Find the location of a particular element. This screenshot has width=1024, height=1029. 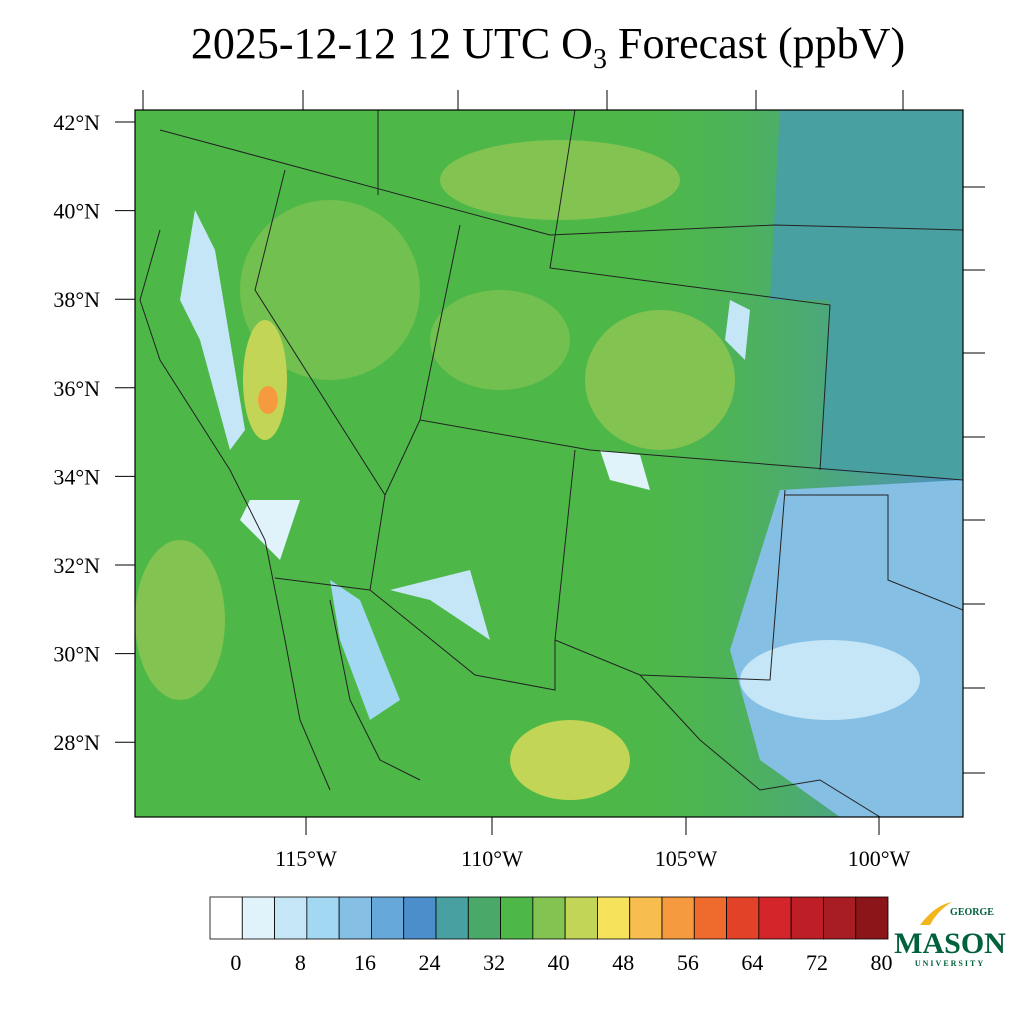

colorbar-label: 56 is located at coordinates (688, 962).